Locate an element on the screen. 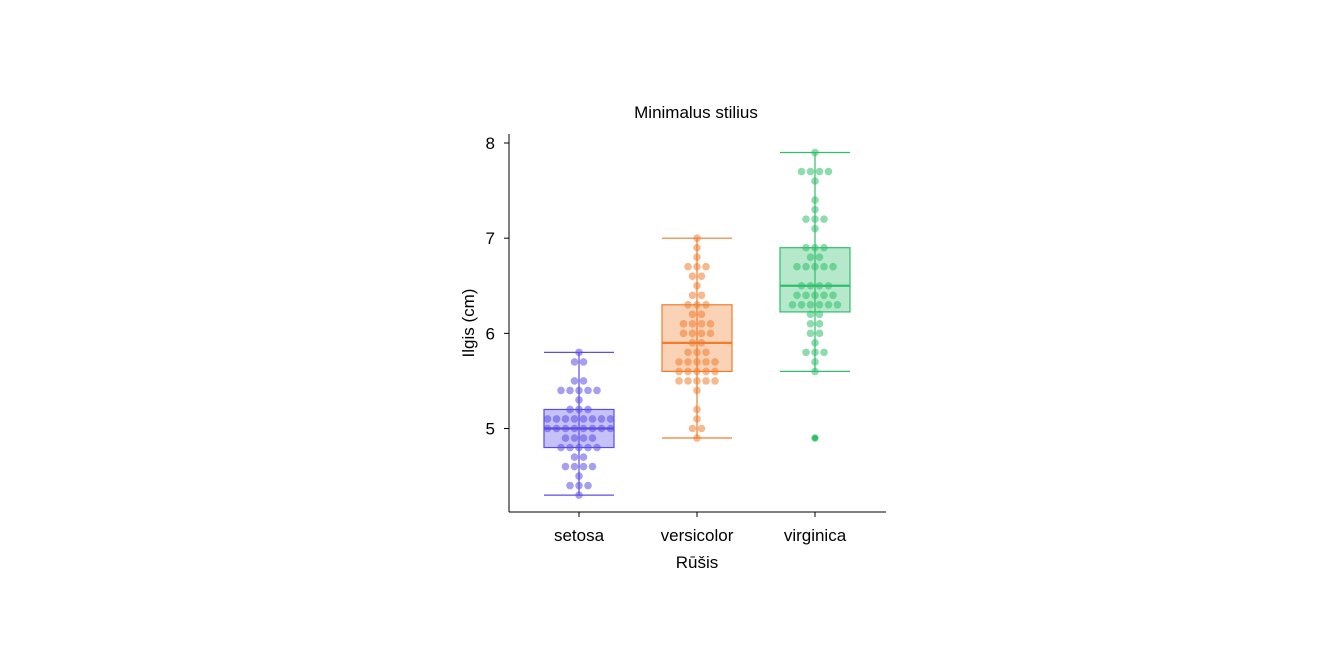 Image resolution: width=1344 pixels, height=672 pixels. box-group-versicolor is located at coordinates (697, 338).